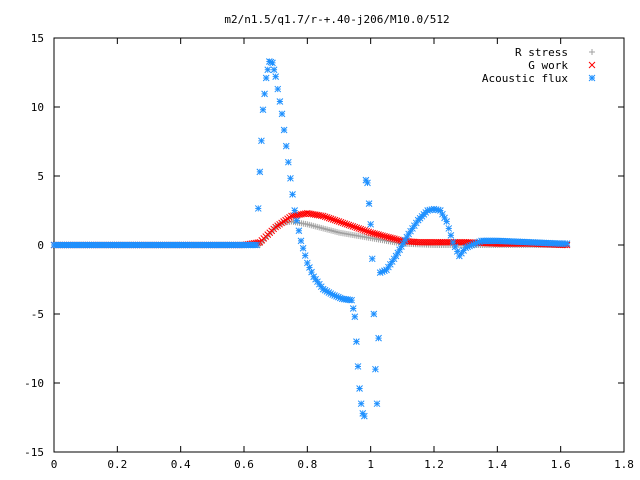 The image size is (640, 480). I want to click on y-tick-label: -10, so click(34, 383).